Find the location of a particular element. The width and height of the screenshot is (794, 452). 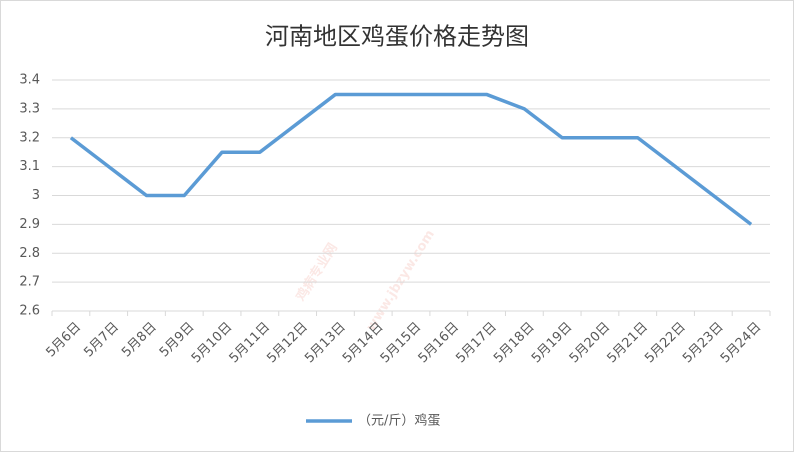

y-tick-label: 3.4 is located at coordinates (29, 80).